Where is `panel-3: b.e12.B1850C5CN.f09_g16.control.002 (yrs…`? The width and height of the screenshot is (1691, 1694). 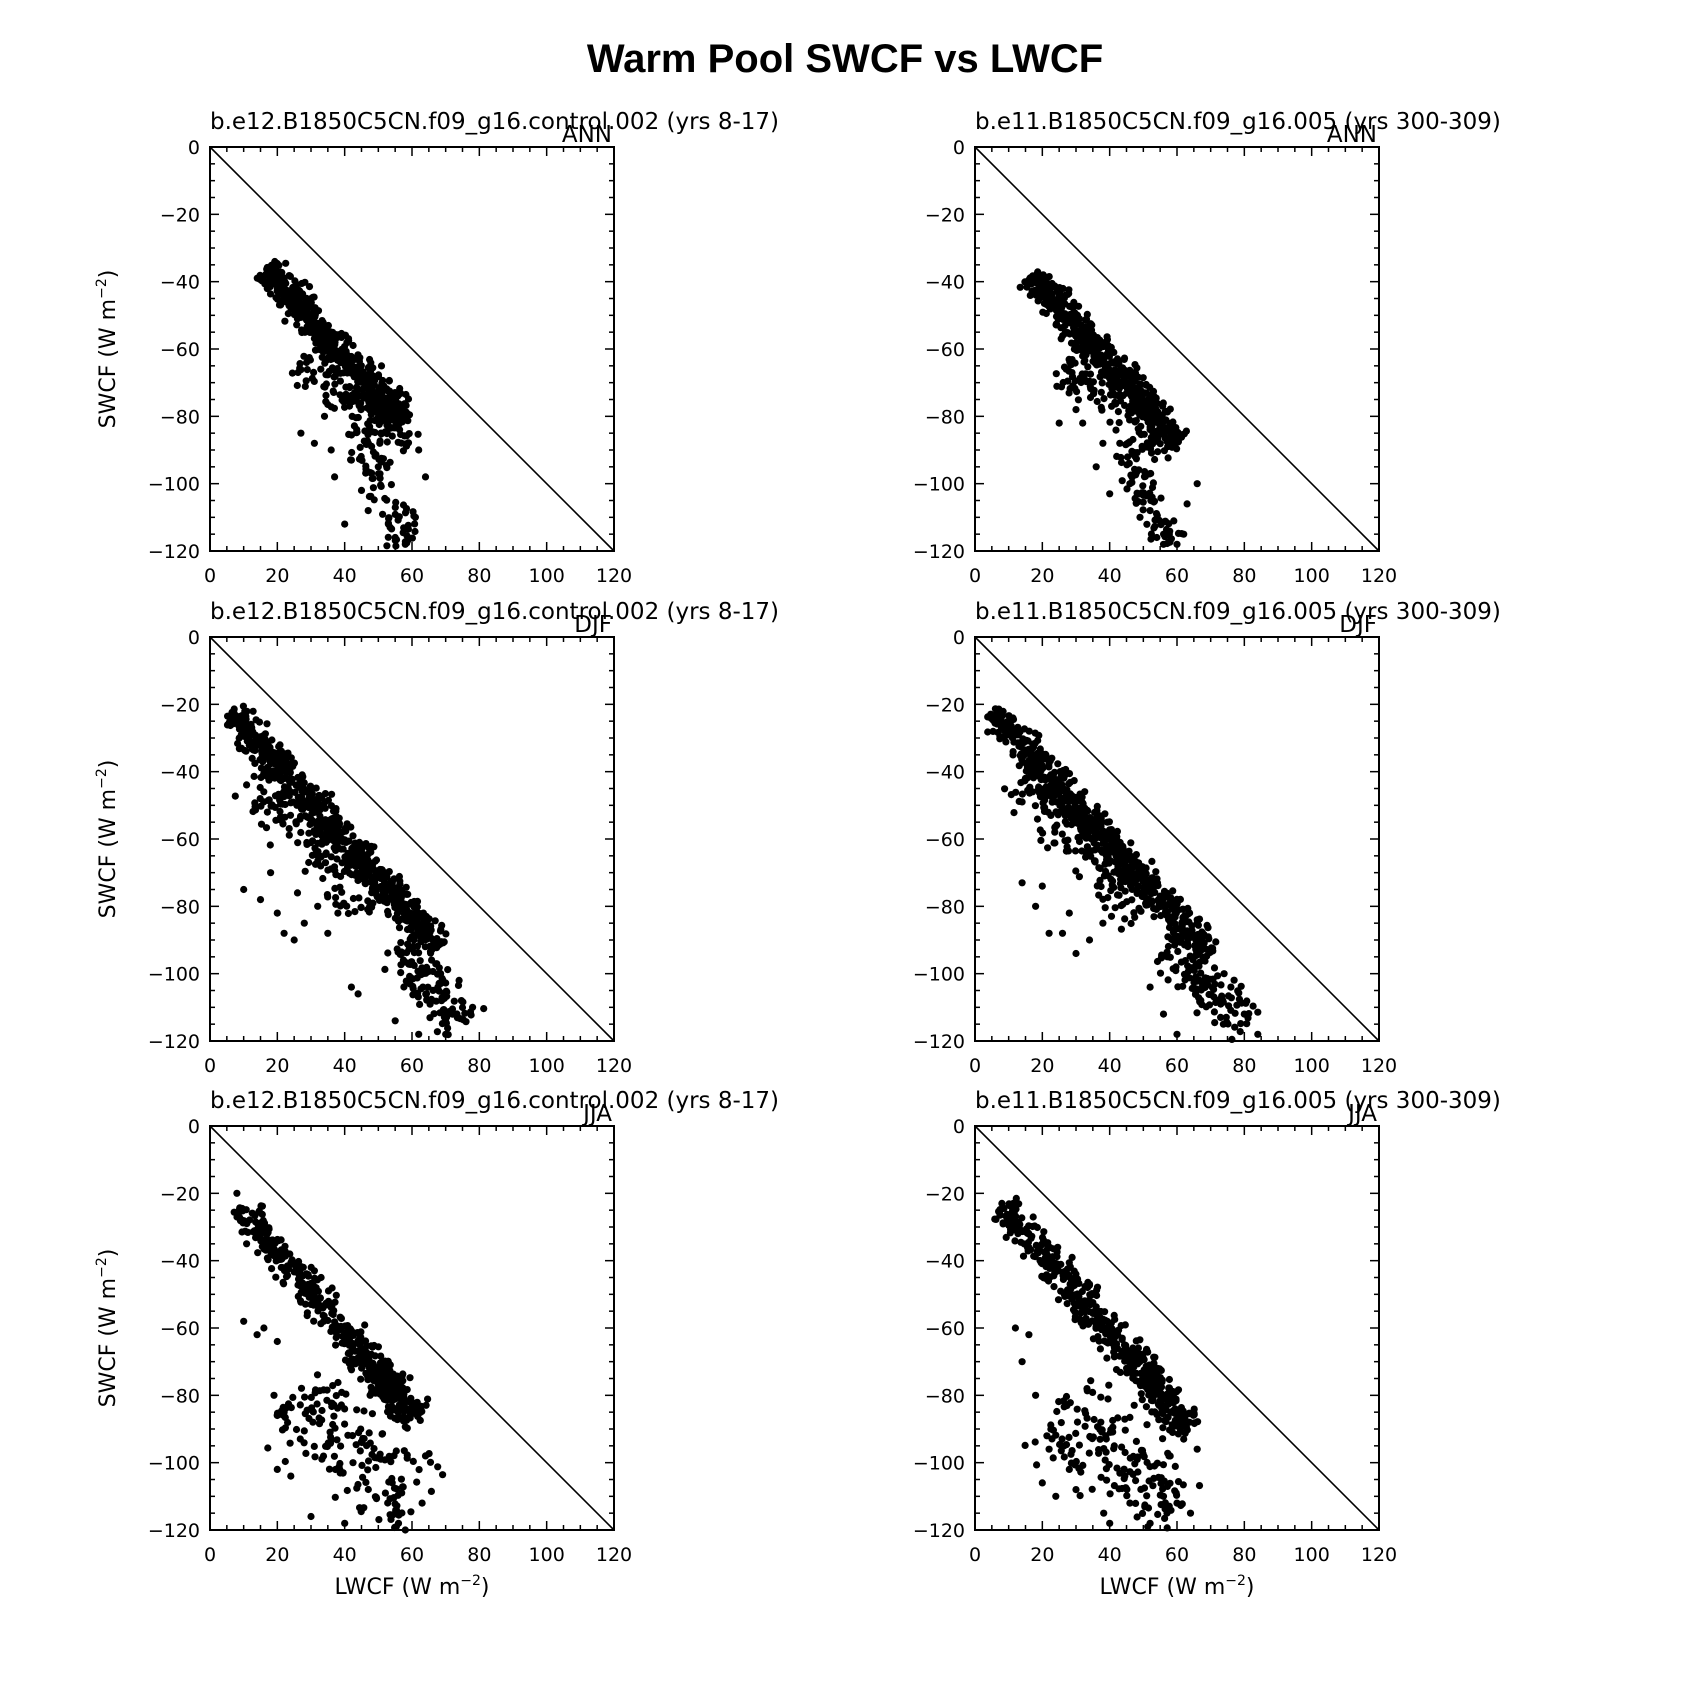
panel-3: b.e12.B1850C5CN.f09_g16.control.002 (yrs… is located at coordinates (436, 838).